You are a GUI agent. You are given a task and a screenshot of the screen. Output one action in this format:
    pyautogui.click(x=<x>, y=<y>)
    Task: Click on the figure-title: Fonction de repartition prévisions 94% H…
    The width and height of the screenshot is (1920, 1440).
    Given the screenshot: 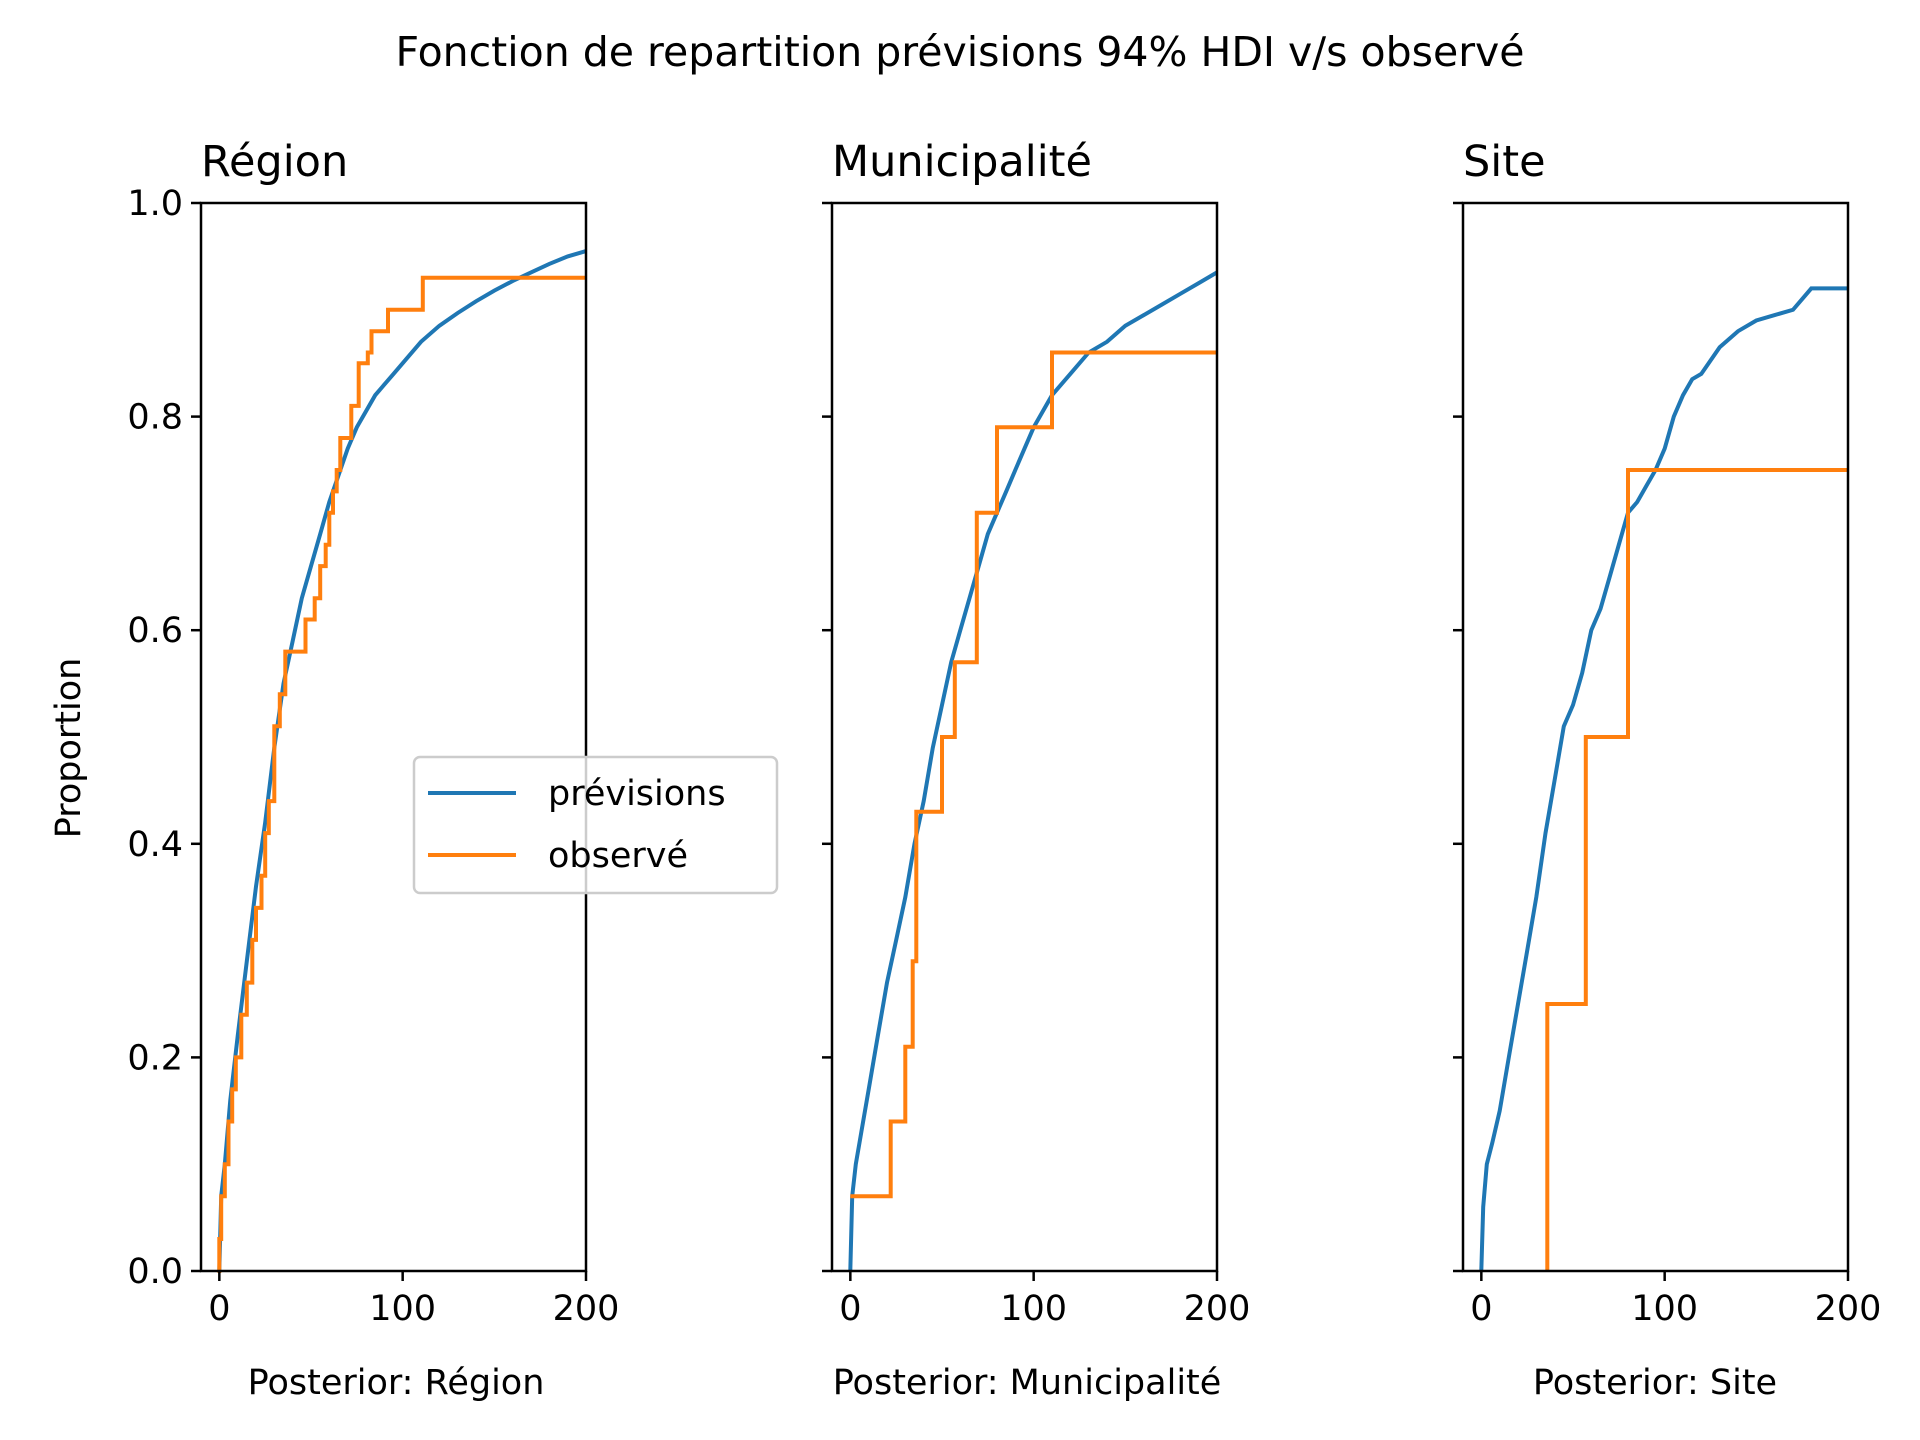 What is the action you would take?
    pyautogui.click(x=959, y=52)
    